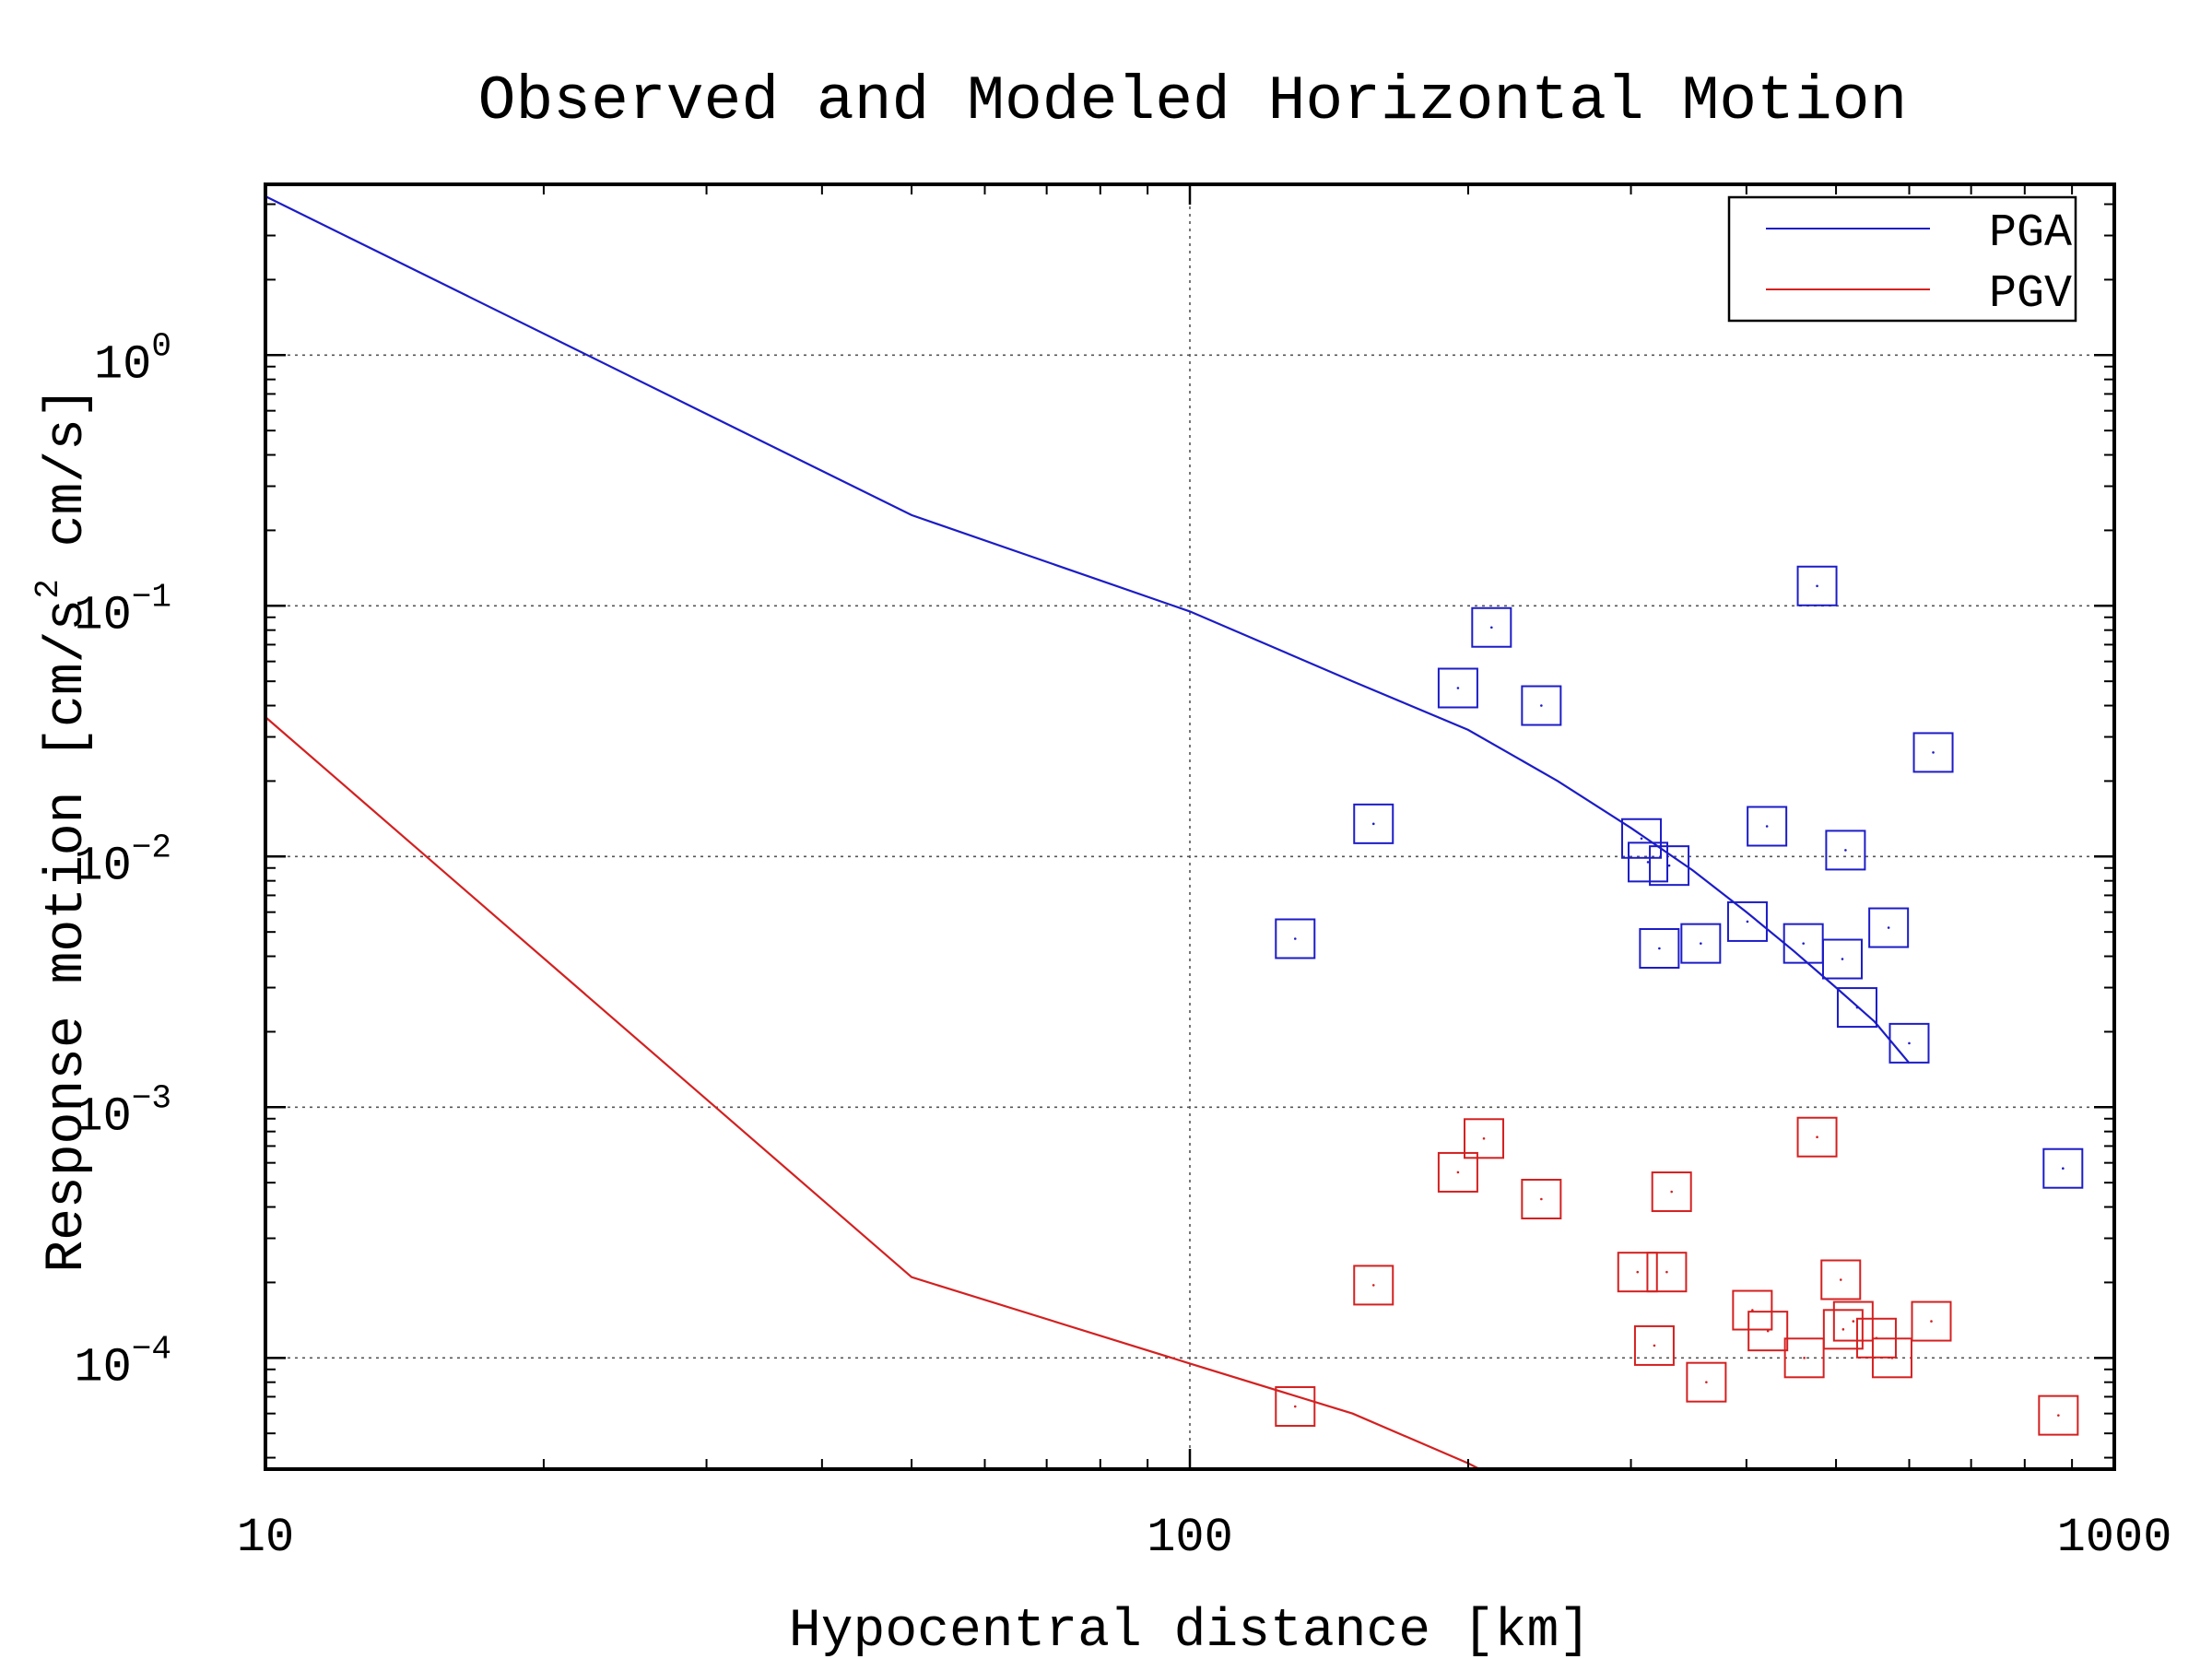 Image resolution: width=2212 pixels, height=1659 pixels. I want to click on legend-label-pgv: PGV, so click(2030, 294).